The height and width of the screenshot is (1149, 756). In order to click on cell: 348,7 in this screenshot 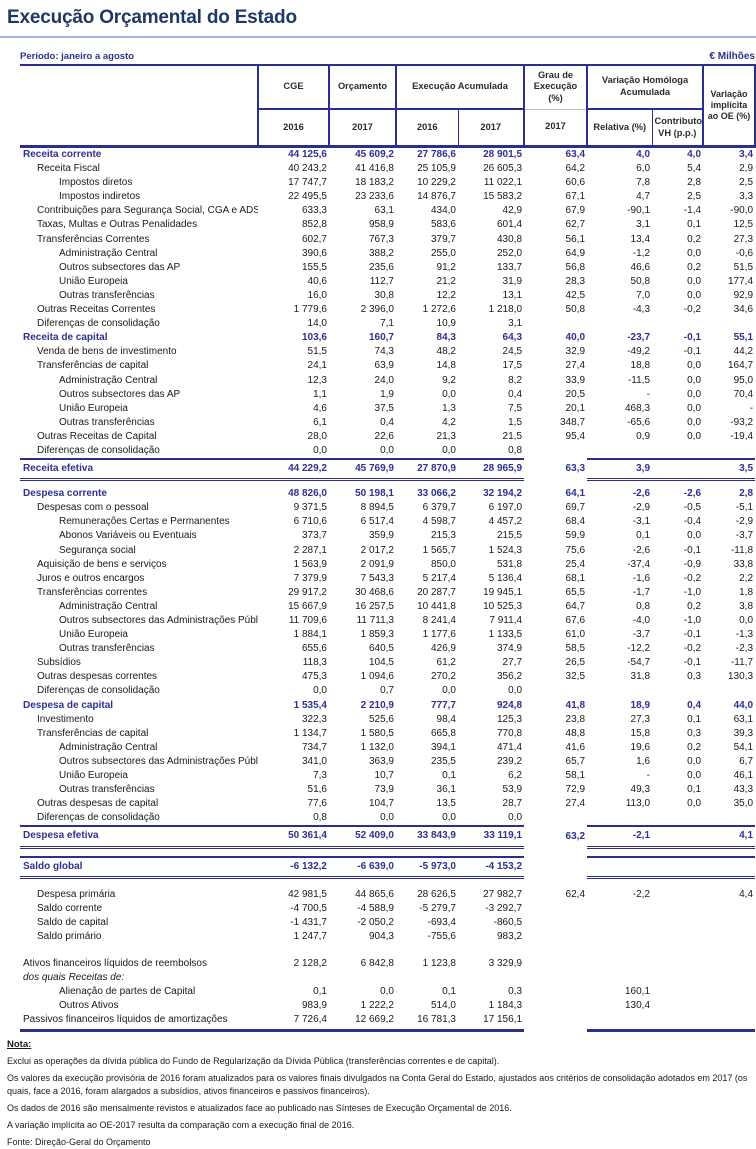, I will do `click(572, 422)`.